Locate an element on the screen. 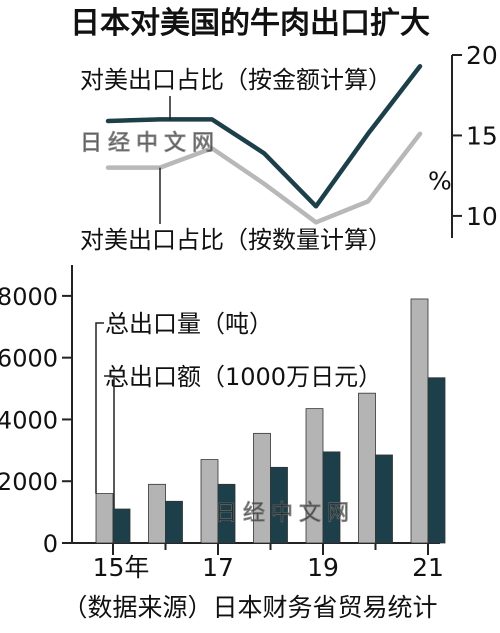 The width and height of the screenshot is (500, 633). line-y-unit-label: % is located at coordinates (440, 181).